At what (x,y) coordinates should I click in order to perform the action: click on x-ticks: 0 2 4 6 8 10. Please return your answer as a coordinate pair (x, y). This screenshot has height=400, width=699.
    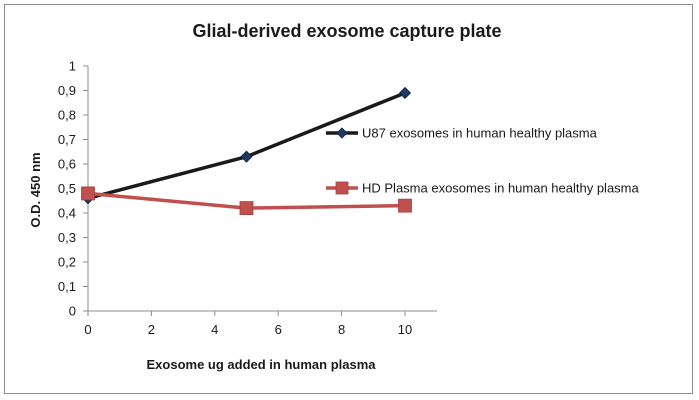
    Looking at the image, I should click on (248, 324).